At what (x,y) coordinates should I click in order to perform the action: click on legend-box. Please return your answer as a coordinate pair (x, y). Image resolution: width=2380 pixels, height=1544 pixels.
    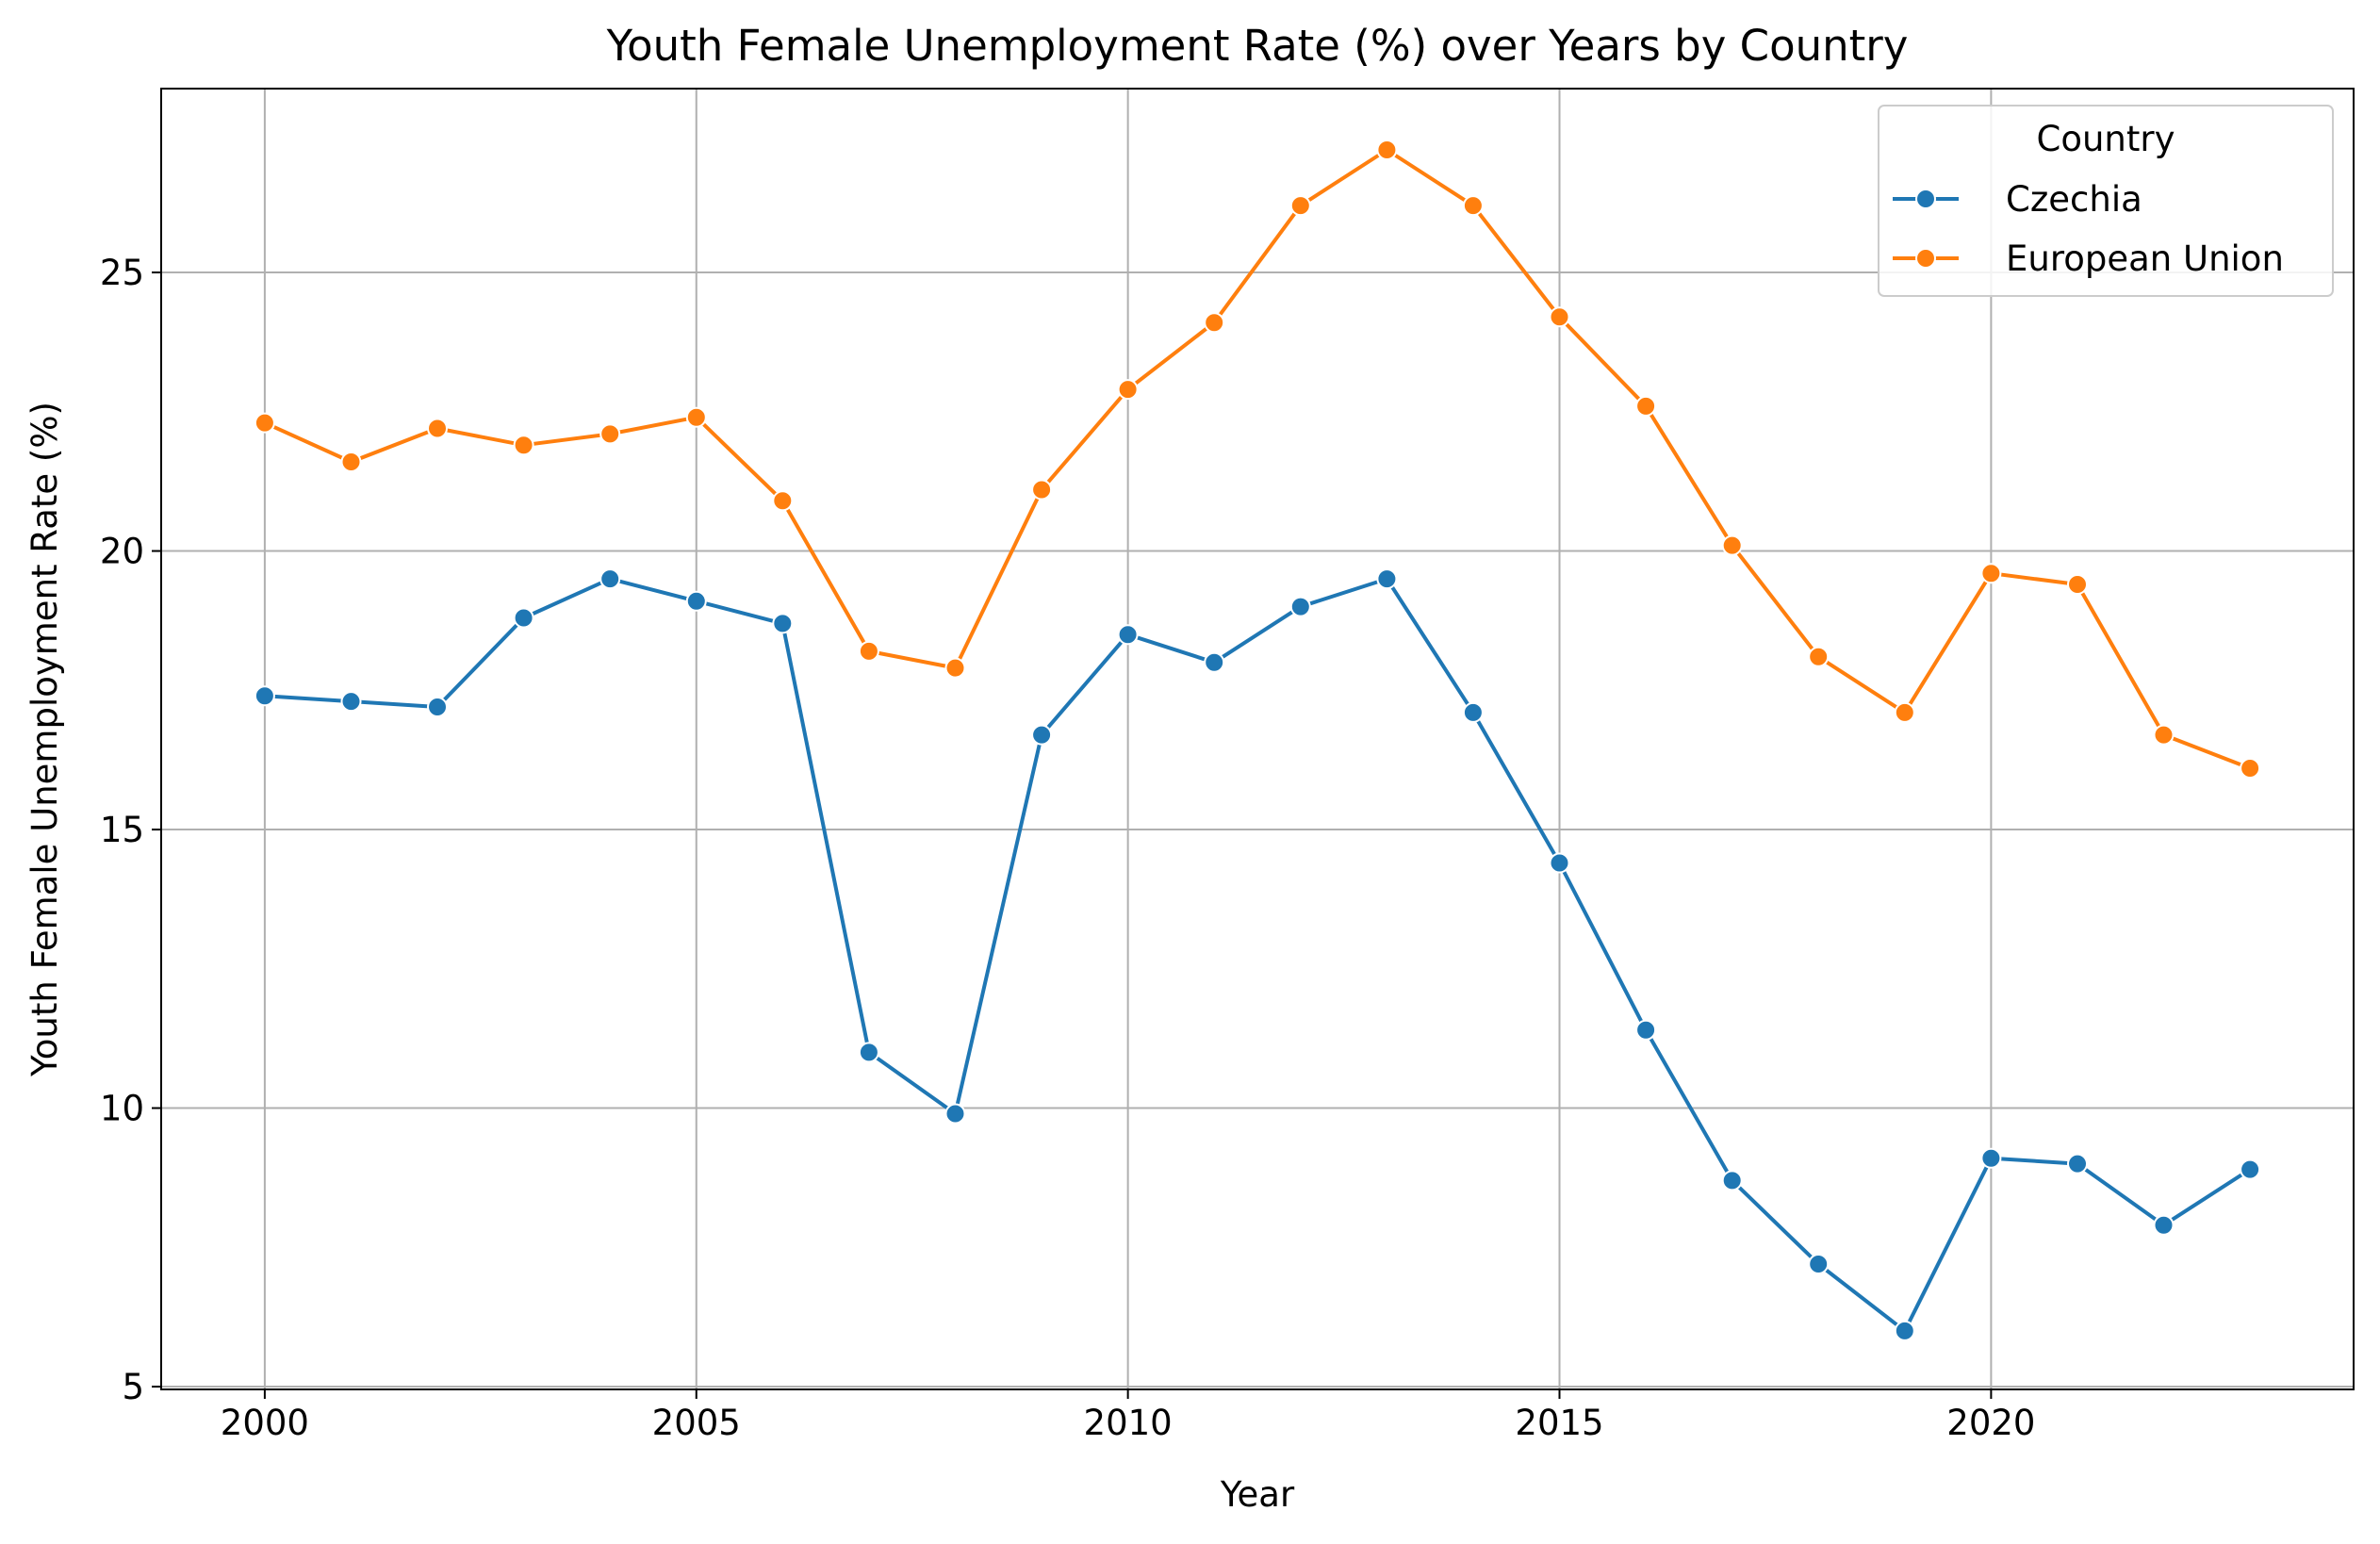
    Looking at the image, I should click on (2106, 201).